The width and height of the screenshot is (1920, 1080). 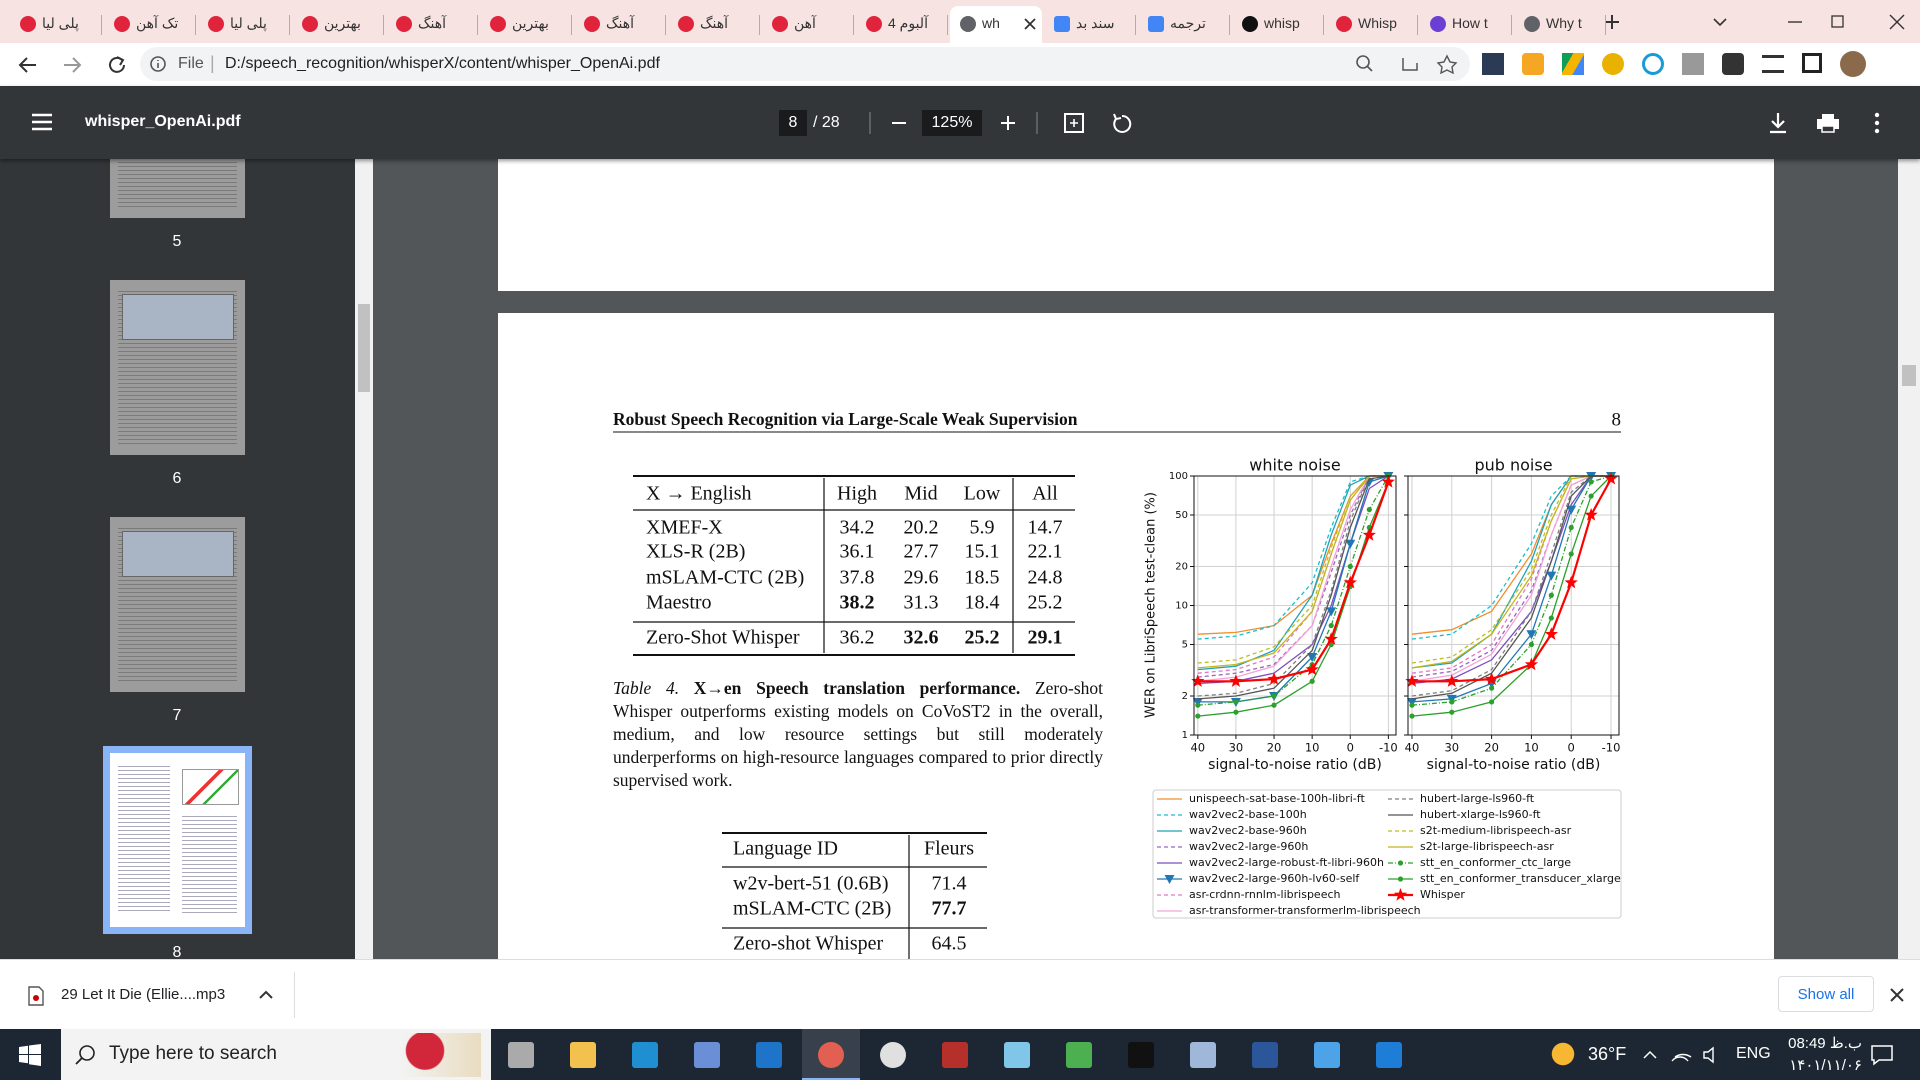 I want to click on window-controls, so click(x=1814, y=22).